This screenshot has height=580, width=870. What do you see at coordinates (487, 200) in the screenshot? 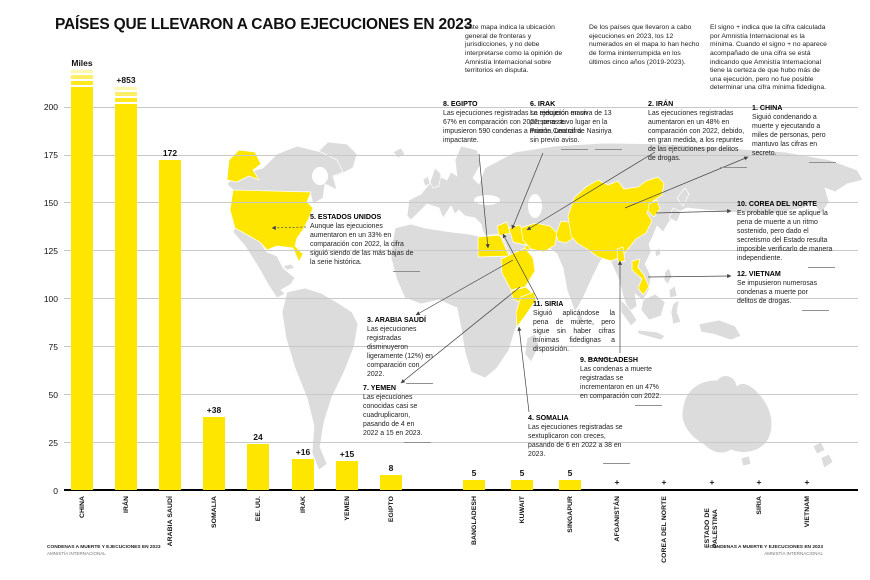
I see `map-black-sea` at bounding box center [487, 200].